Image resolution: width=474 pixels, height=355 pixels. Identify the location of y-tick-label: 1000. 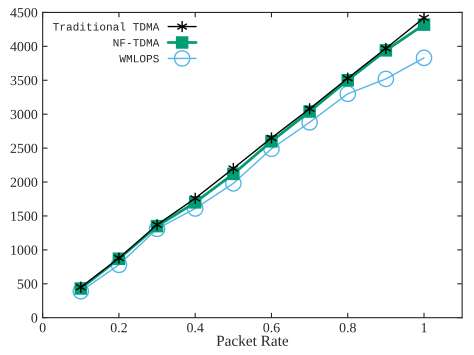
(24, 250).